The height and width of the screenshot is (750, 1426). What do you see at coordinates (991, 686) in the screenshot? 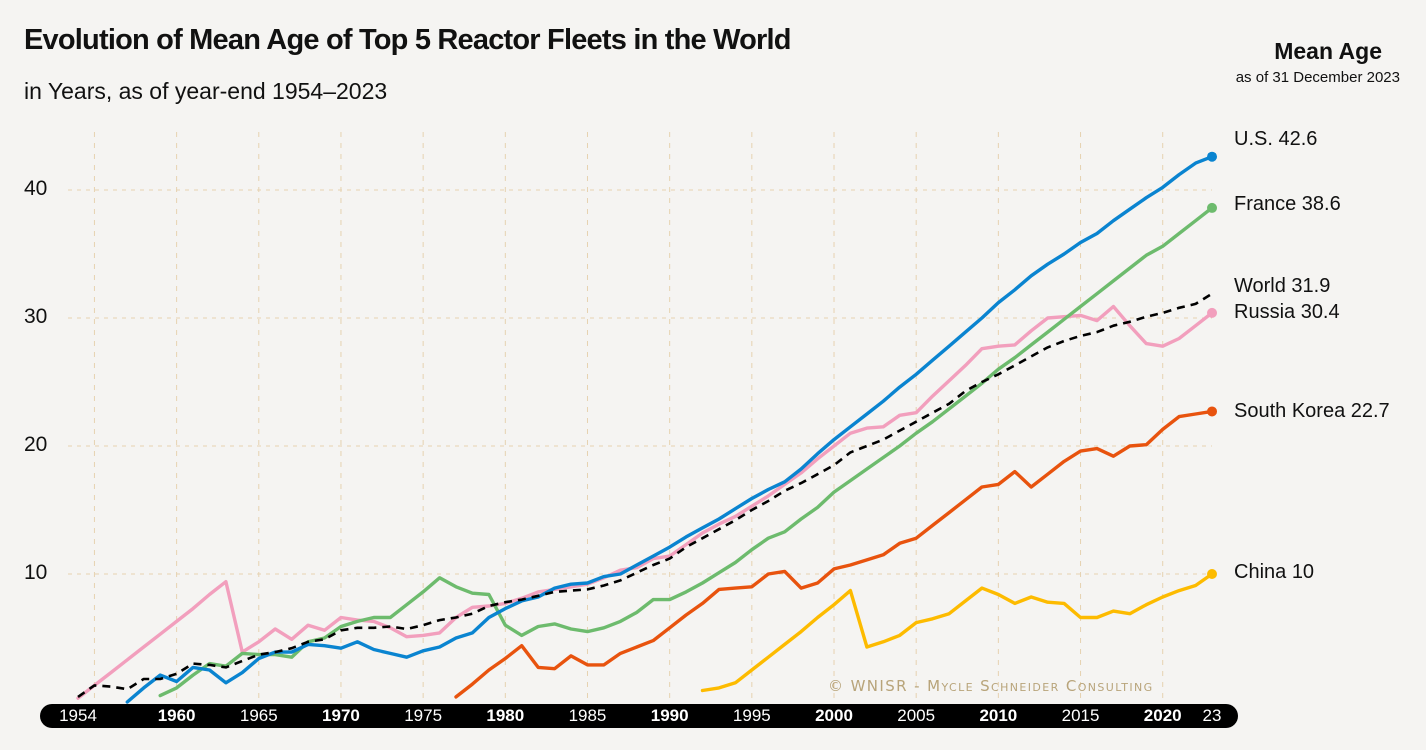
I see `copyright: © WNISR - Mycle Schneider Consulting` at bounding box center [991, 686].